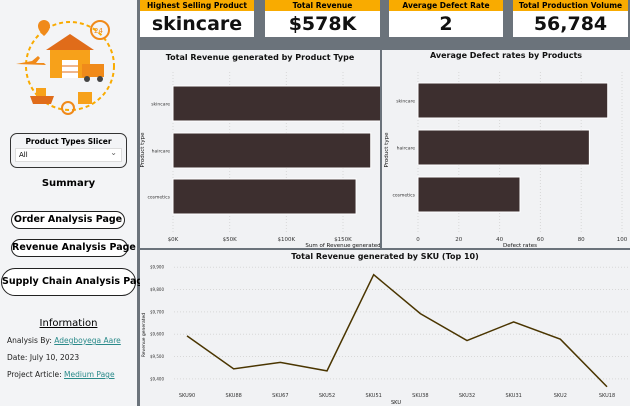  Describe the element at coordinates (157, 334) in the screenshot. I see `y-tick-label: $9,600` at that location.